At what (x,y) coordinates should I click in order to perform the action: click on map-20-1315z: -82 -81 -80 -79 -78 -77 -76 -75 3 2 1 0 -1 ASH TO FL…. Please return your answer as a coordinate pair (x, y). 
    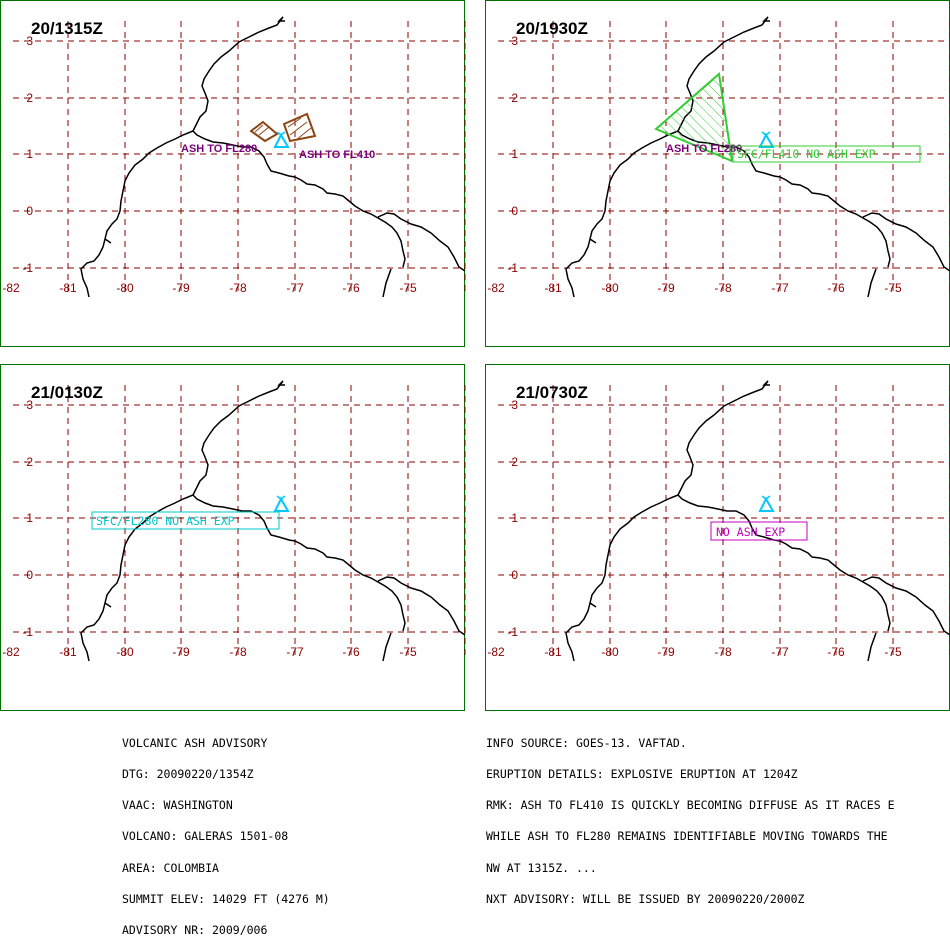
    Looking at the image, I should click on (234, 157).